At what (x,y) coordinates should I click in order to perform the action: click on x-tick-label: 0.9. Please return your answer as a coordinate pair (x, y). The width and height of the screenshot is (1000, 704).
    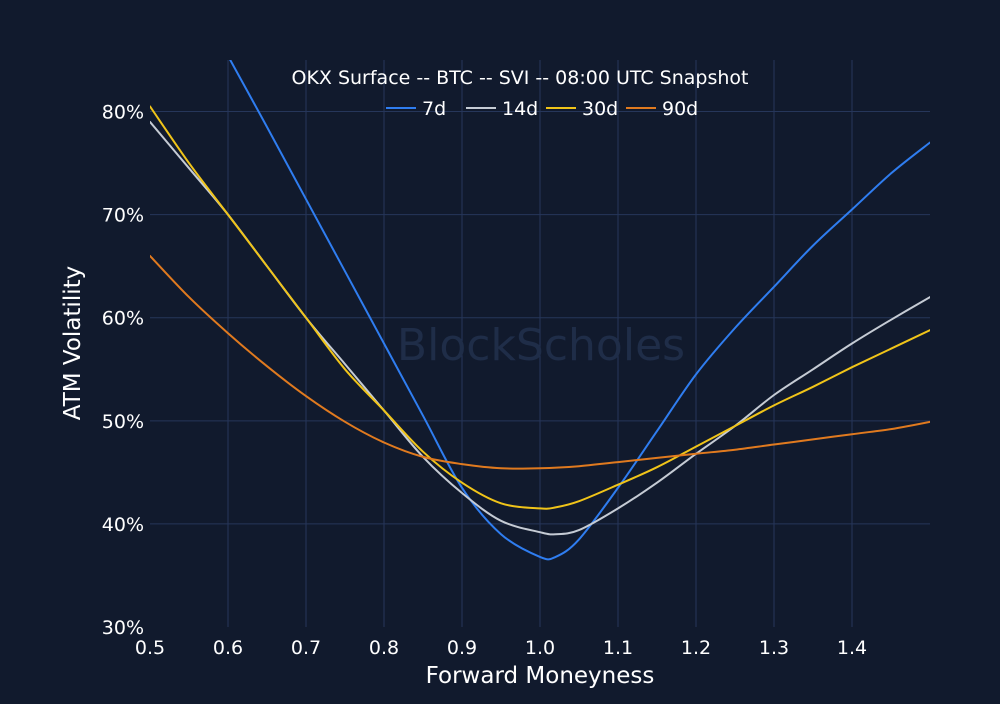
    Looking at the image, I should click on (462, 648).